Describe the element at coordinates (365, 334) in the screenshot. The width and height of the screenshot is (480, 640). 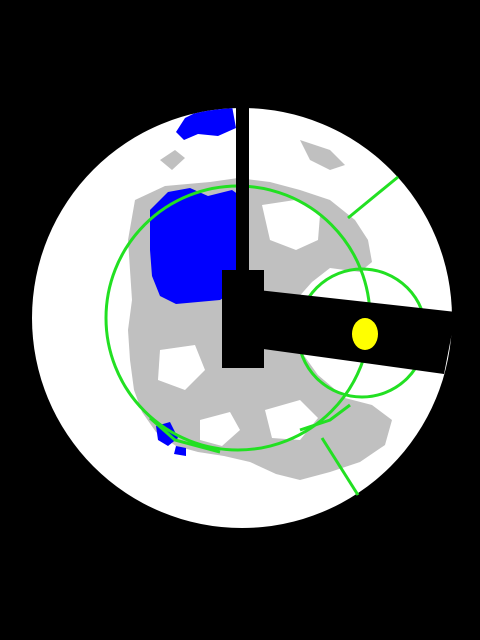
I see `yellow-dot-icon` at that location.